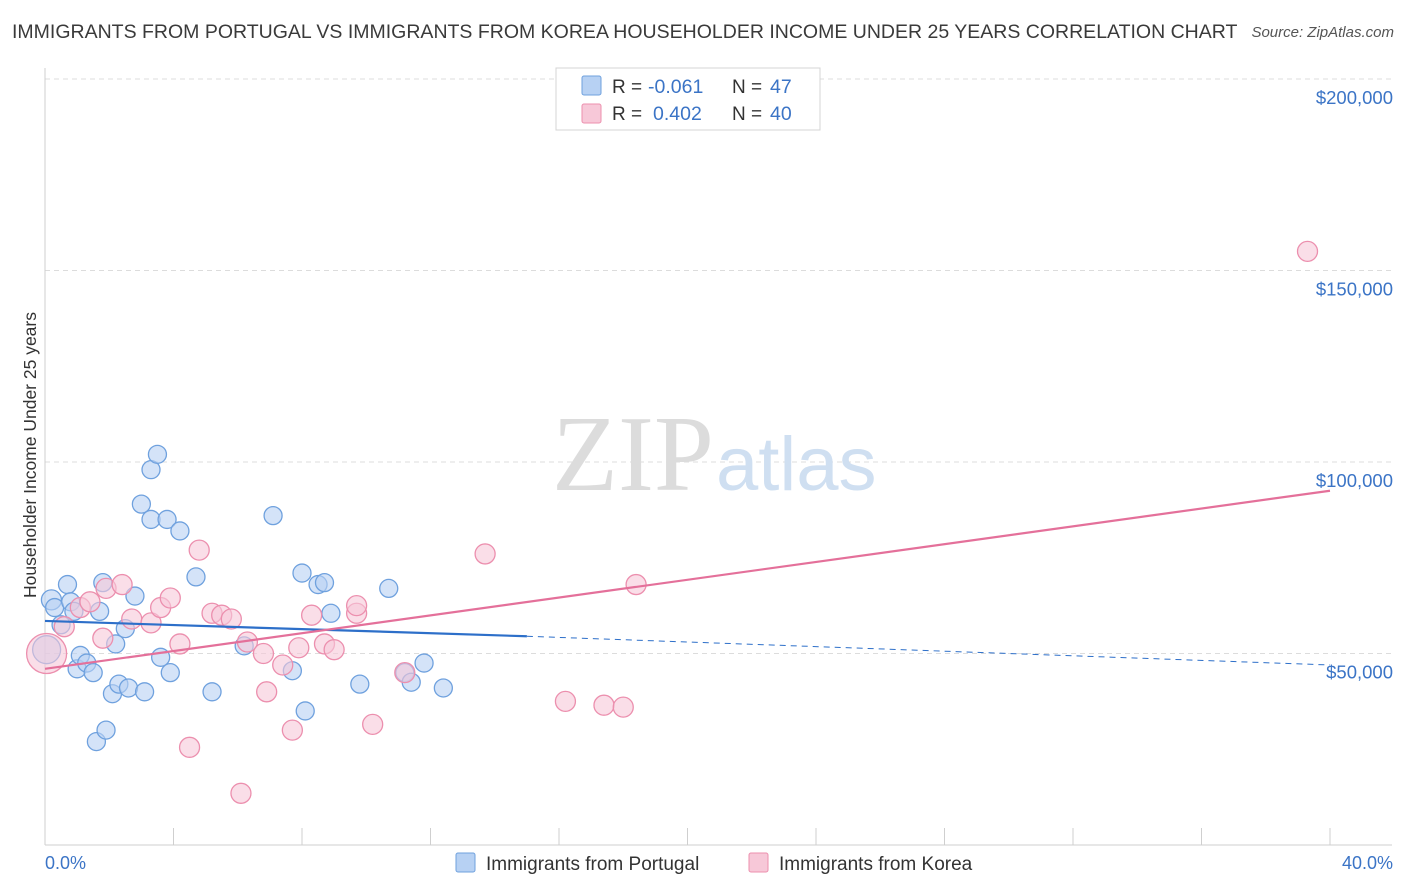  What do you see at coordinates (675, 87) in the screenshot?
I see `stats-r-value-portugal: -0.061` at bounding box center [675, 87].